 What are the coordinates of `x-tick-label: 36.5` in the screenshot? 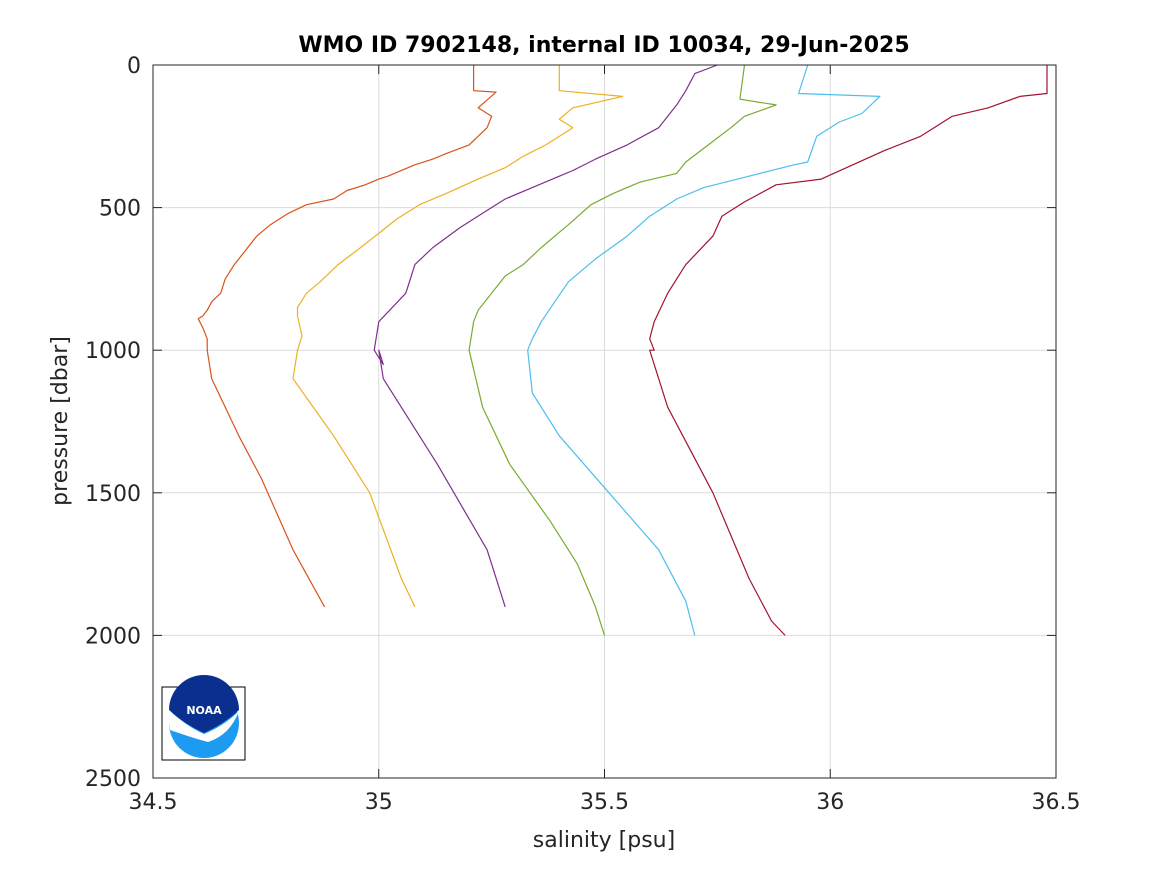 It's located at (1056, 802).